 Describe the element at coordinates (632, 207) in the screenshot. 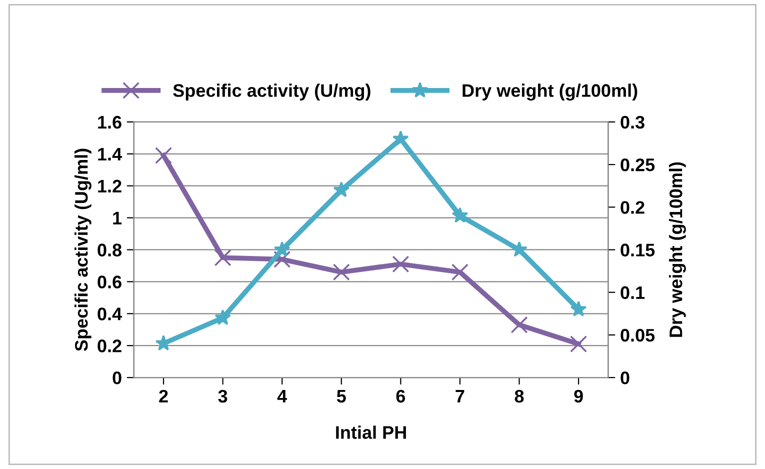

I see `y2-tick-label: 0.2` at that location.